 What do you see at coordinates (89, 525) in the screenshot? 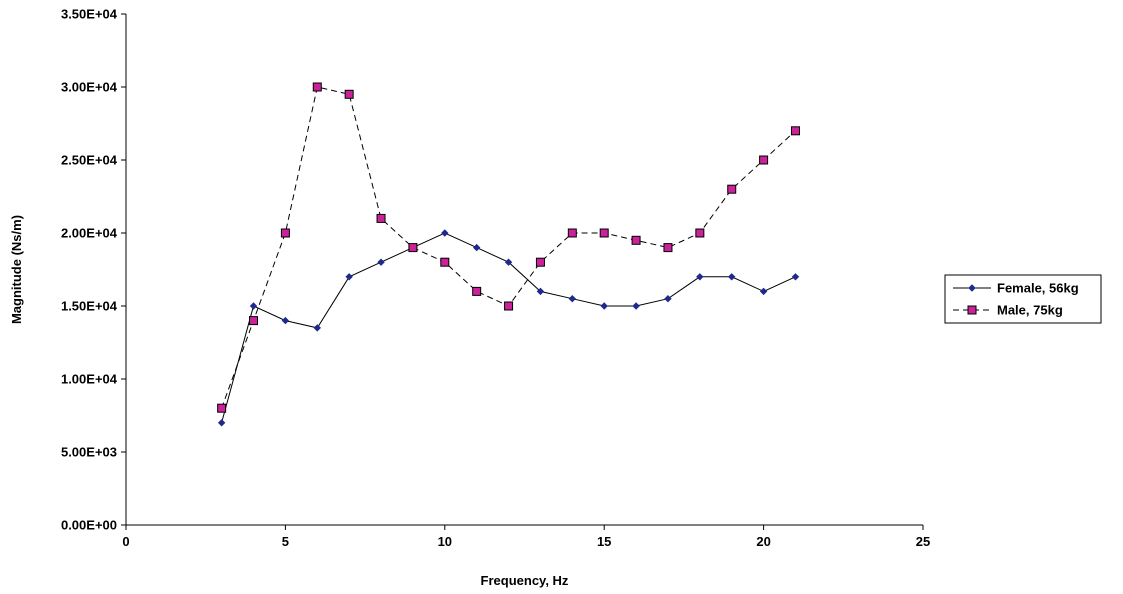
I see `y-tick-label: 0.00E+00` at bounding box center [89, 525].